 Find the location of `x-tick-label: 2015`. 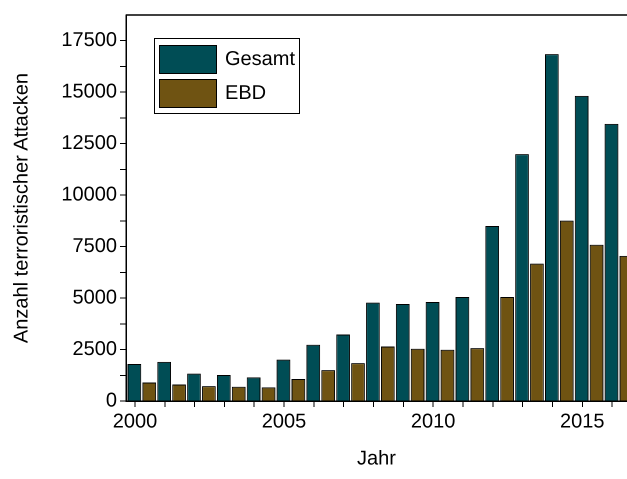

x-tick-label: 2015 is located at coordinates (582, 421).